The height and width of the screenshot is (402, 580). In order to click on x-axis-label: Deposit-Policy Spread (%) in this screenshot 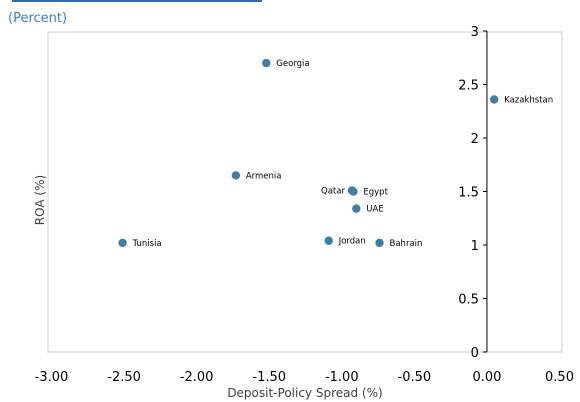, I will do `click(304, 393)`.